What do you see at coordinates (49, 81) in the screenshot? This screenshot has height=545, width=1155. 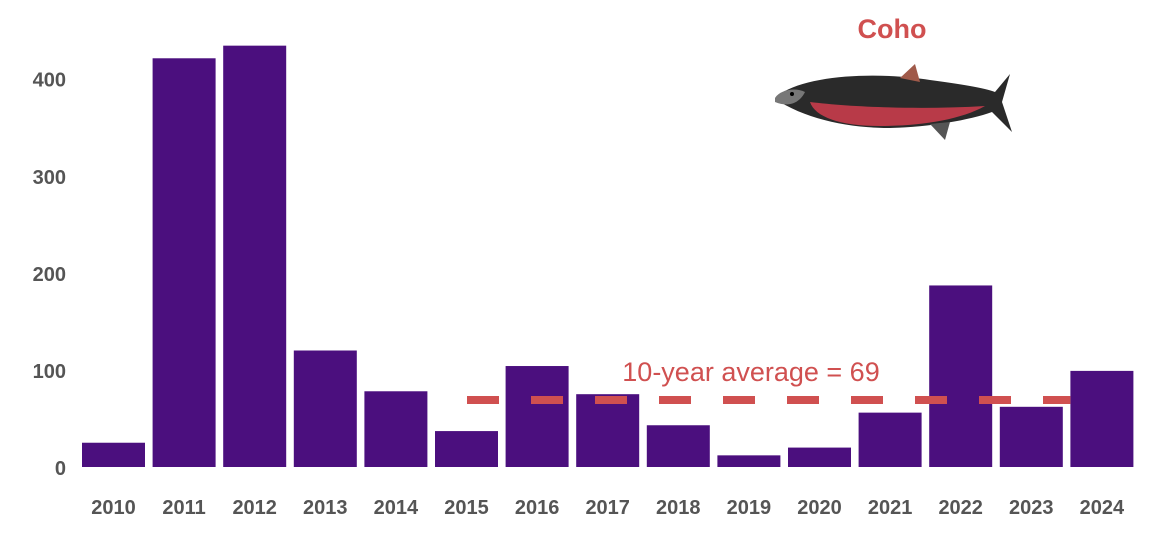 I see `y-tick-label: 400` at bounding box center [49, 81].